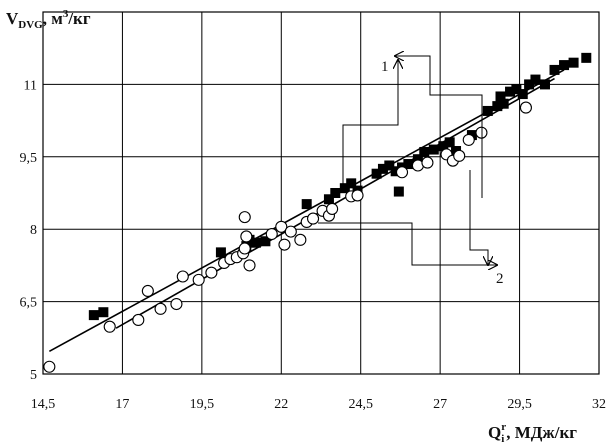 The image size is (609, 447). I want to click on x-axis-title-sup: r, so click(503, 427).